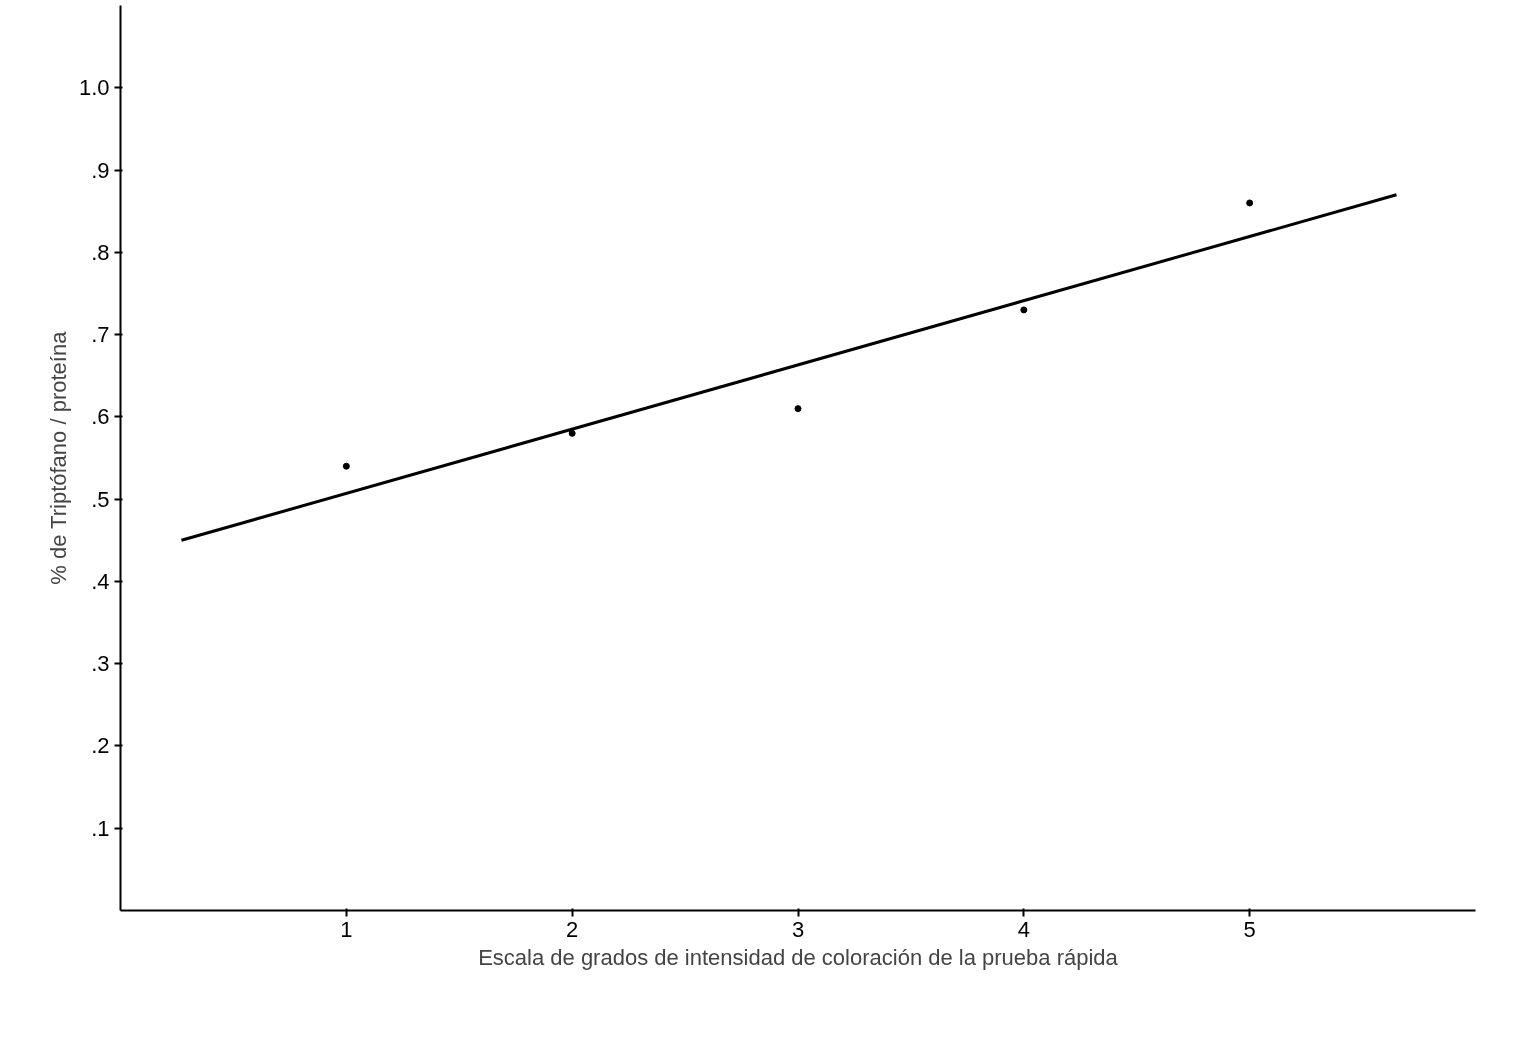 The image size is (1516, 1059). I want to click on y-tick-label: 1.0, so click(94, 88).